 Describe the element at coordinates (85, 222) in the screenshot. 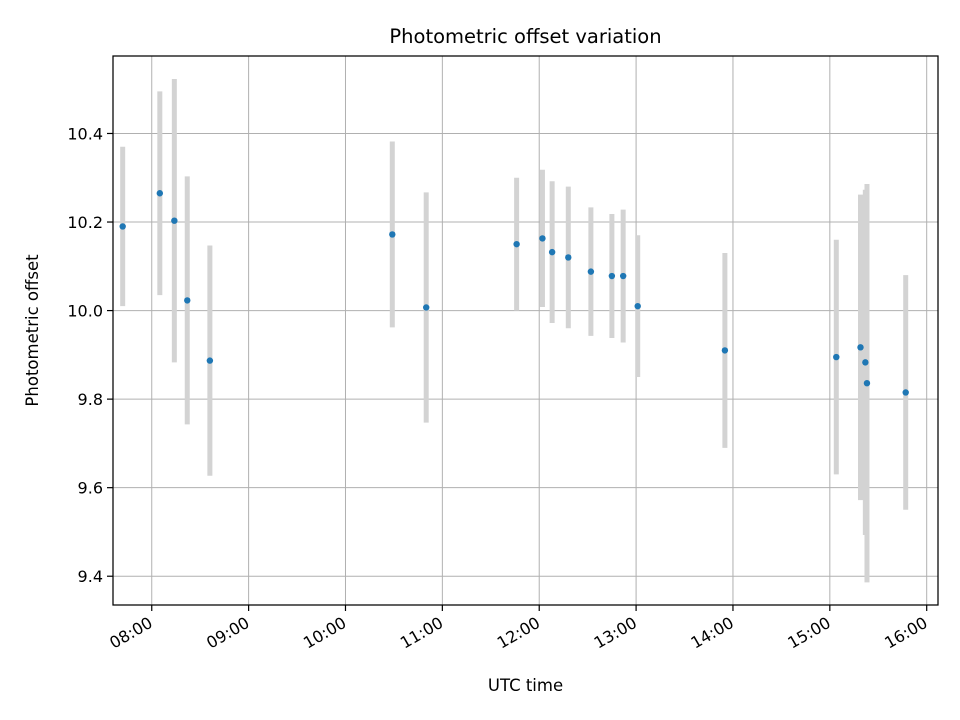

I see `y-tick-label: 10.2` at that location.